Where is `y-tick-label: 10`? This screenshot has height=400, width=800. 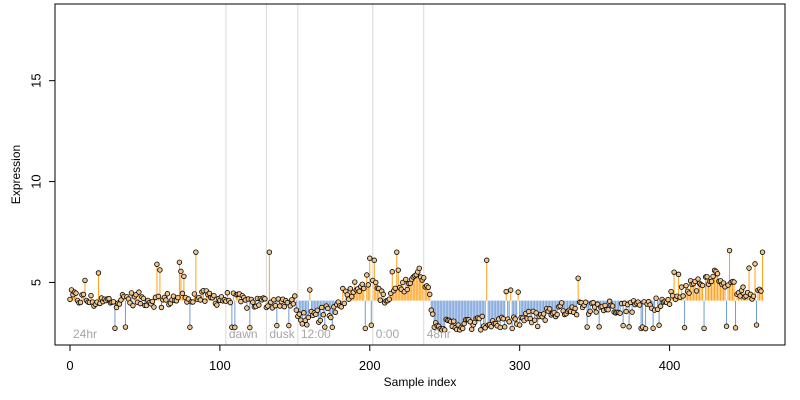 y-tick-label: 10 is located at coordinates (35, 181).